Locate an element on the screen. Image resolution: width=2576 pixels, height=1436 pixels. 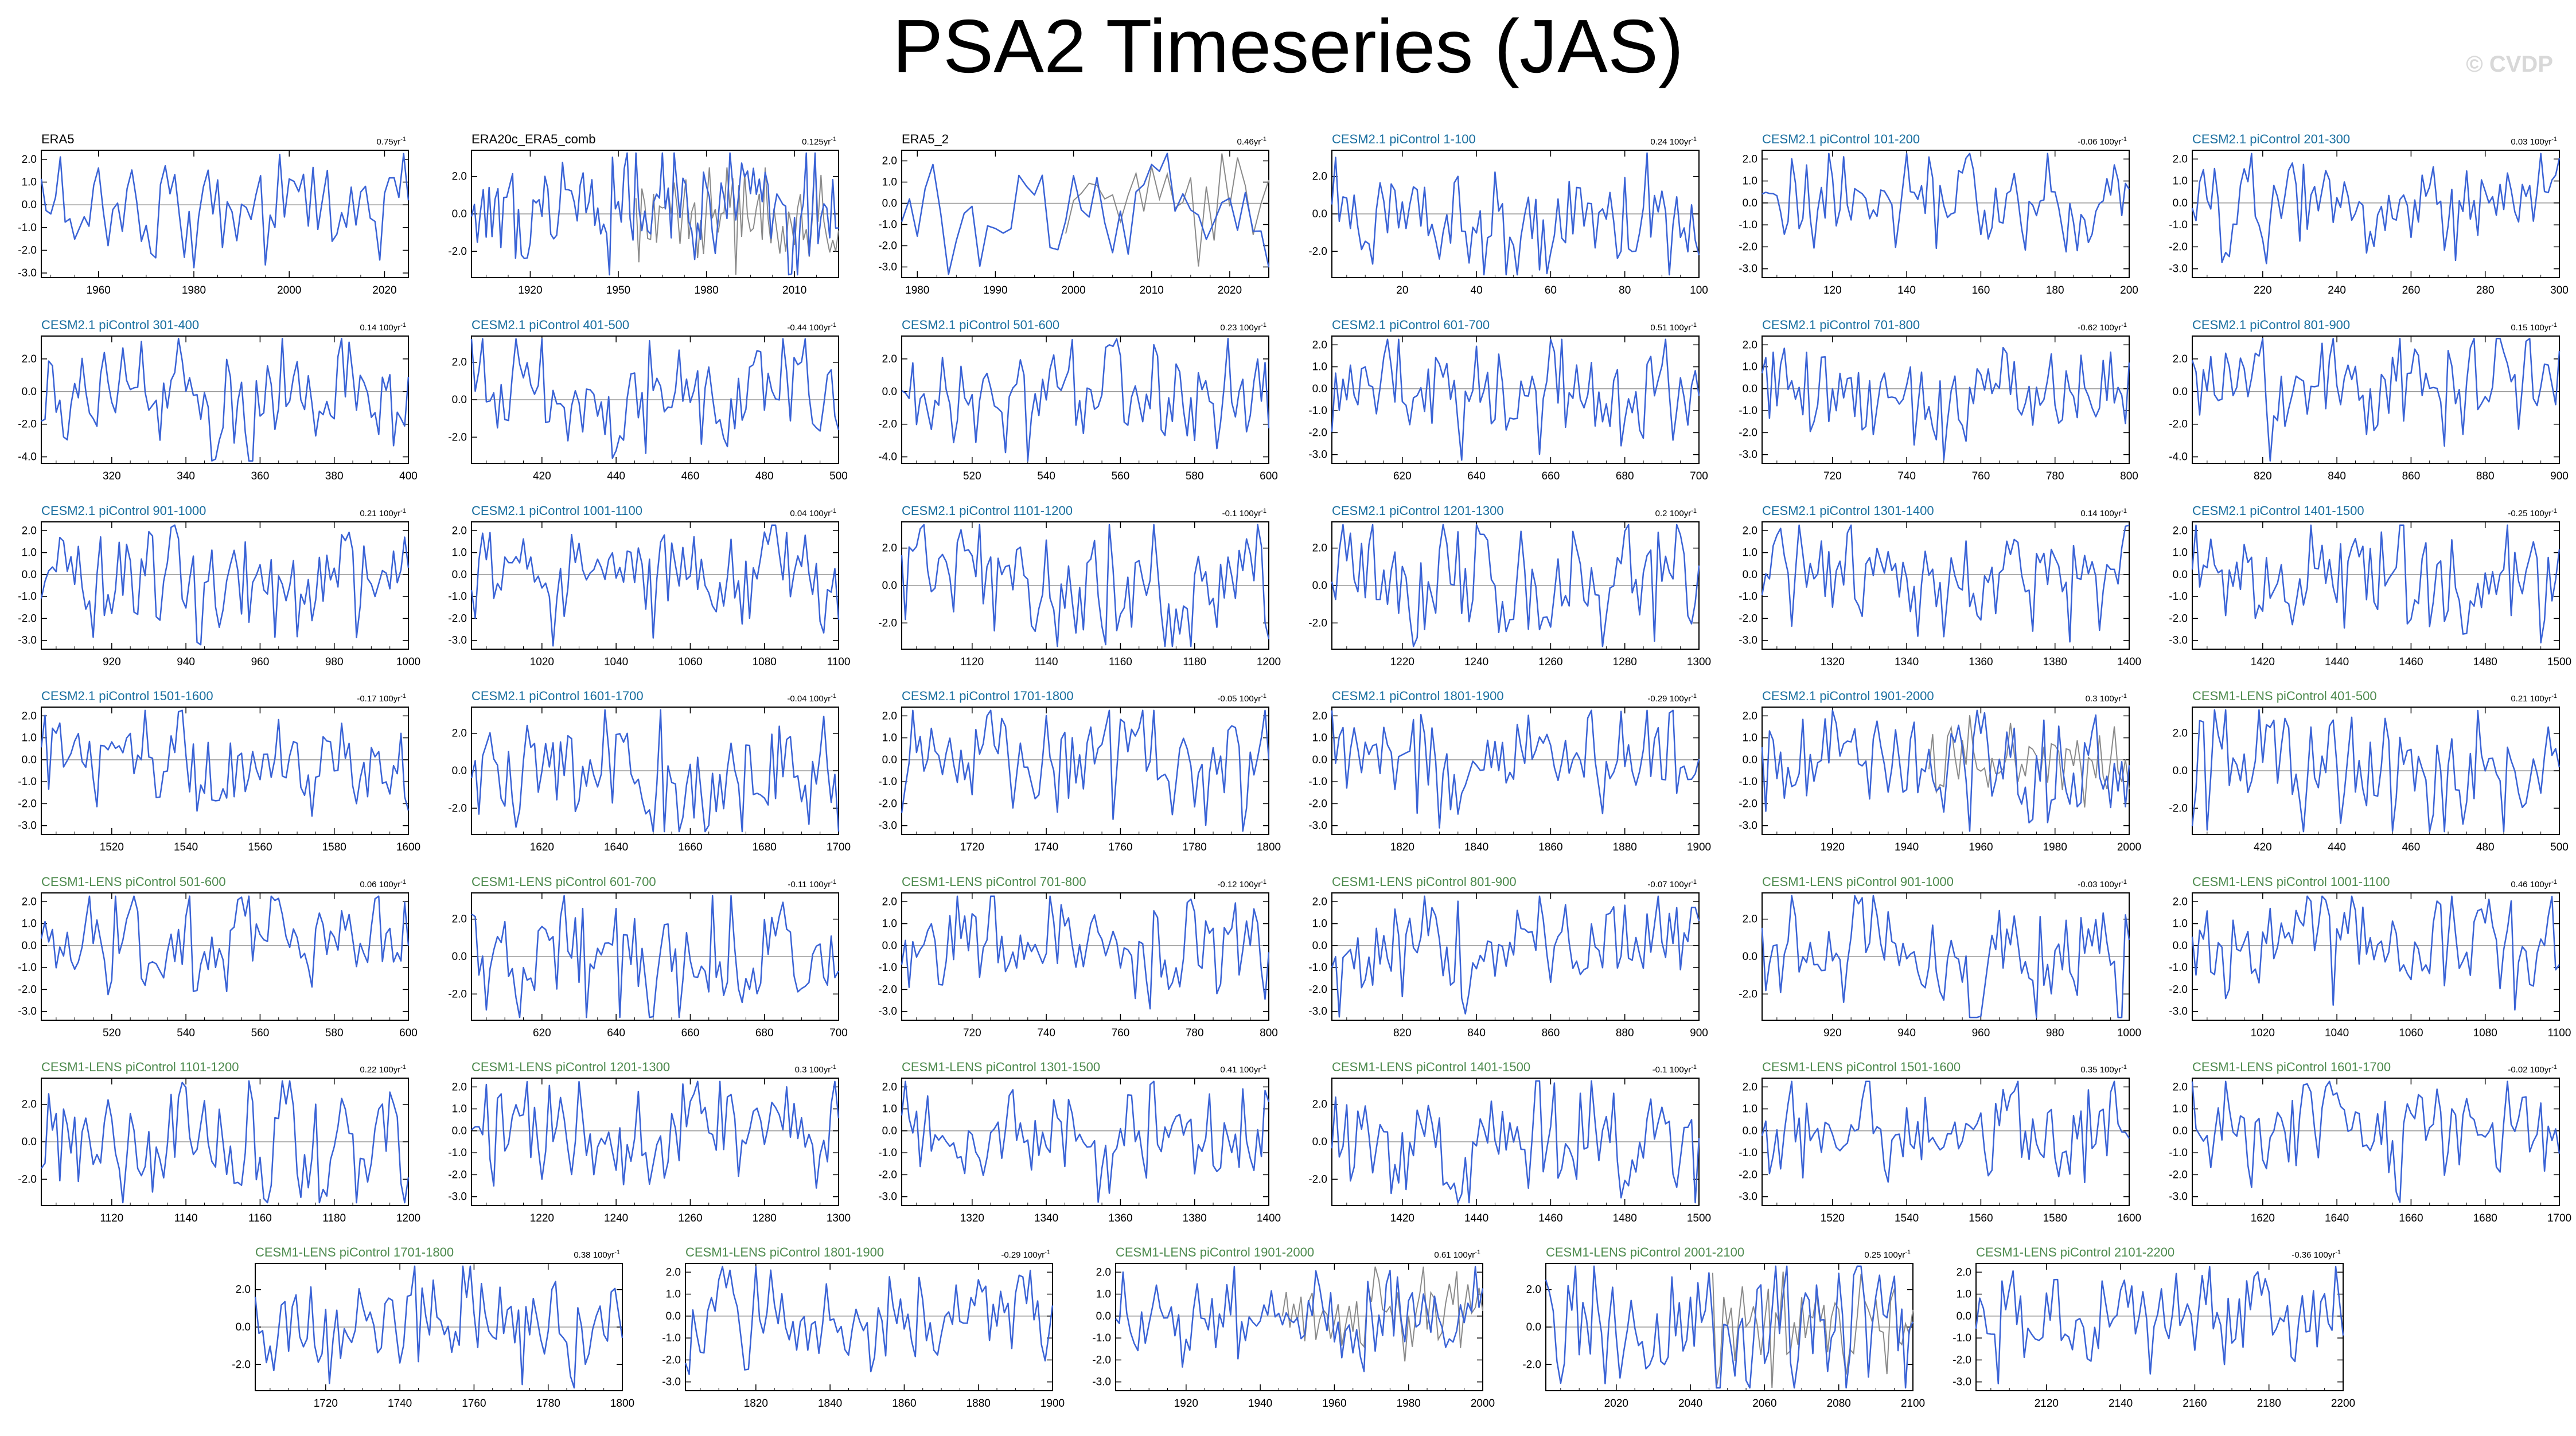
trend-label: -0.1 100yr-1 is located at coordinates (1675, 1069).